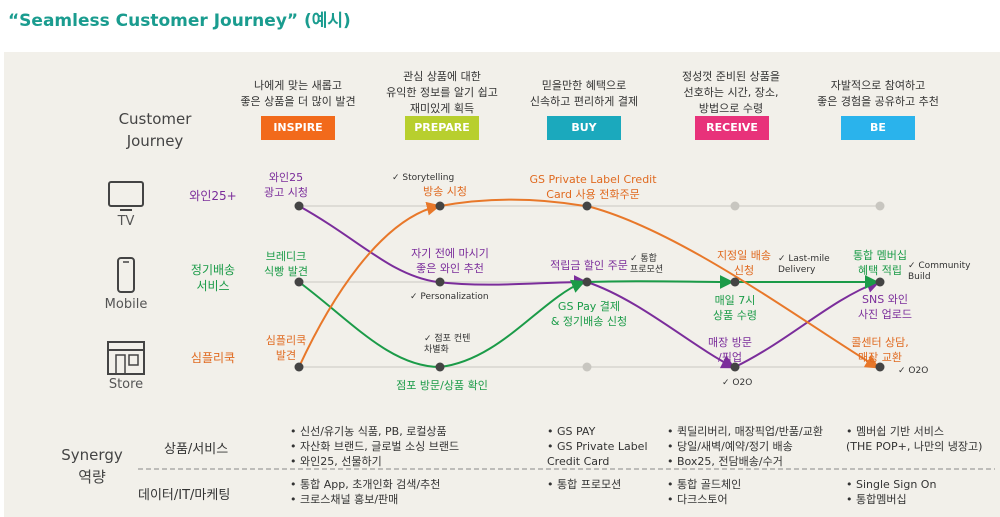 This screenshot has height=517, width=1000. Describe the element at coordinates (584, 93) in the screenshot. I see `stage-buy-desc: 믿을만한 혜택으로 신속하고 편리하게 결제` at that location.